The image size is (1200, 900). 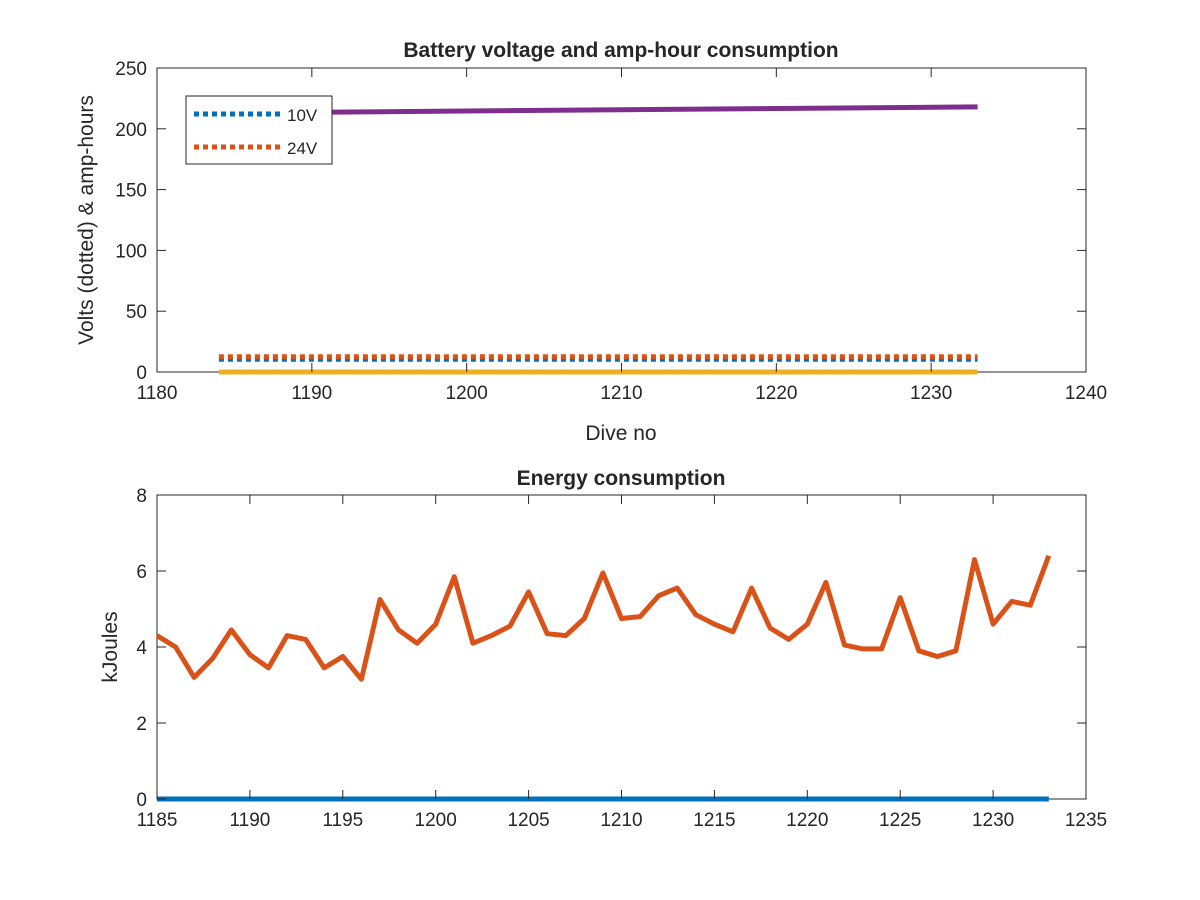 What do you see at coordinates (621, 478) in the screenshot?
I see `energy-chart-title: Energy consumption` at bounding box center [621, 478].